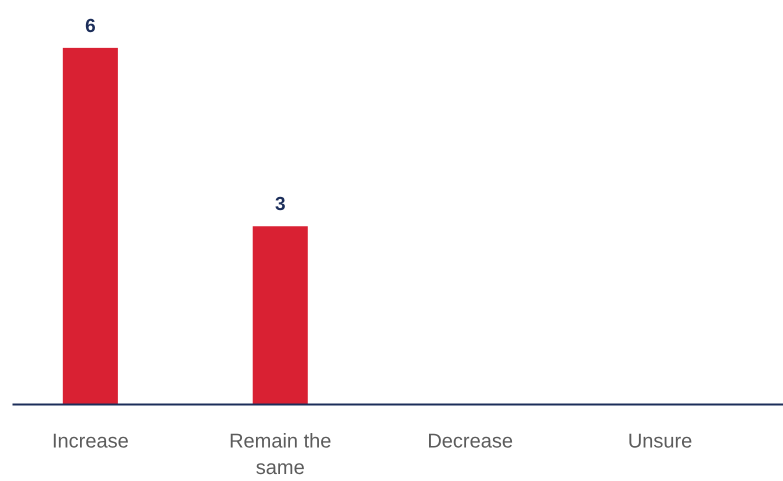  Describe the element at coordinates (280, 454) in the screenshot. I see `x-tick-label: Remain the same` at that location.